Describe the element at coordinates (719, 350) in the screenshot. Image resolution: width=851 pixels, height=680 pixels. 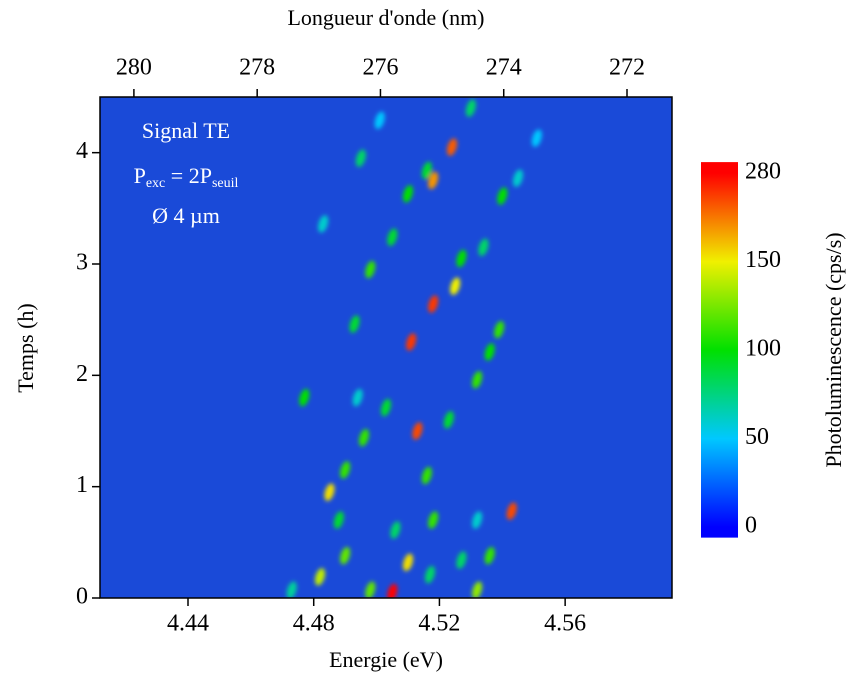
I see `colorbar` at that location.